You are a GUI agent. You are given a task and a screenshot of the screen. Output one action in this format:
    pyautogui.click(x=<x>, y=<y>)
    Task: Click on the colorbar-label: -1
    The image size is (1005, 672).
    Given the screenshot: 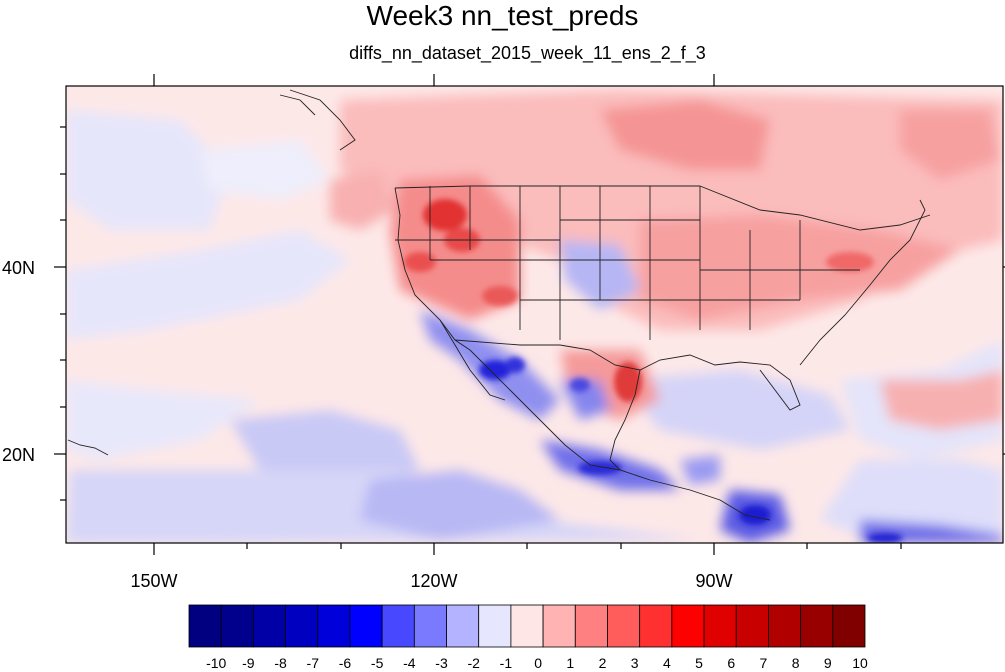 What is the action you would take?
    pyautogui.click(x=506, y=663)
    